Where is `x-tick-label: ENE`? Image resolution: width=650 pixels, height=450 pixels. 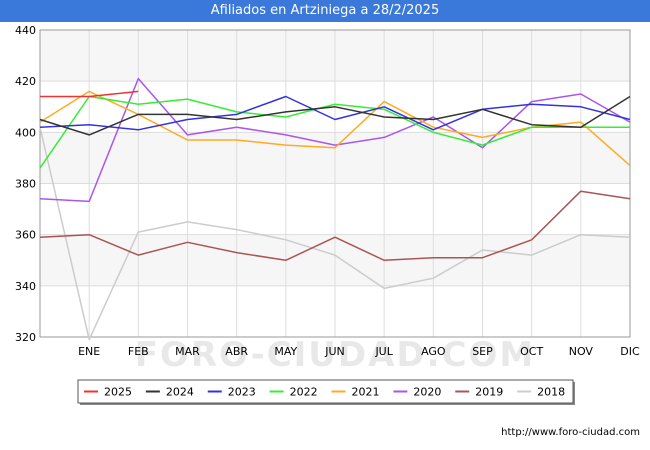 x-tick-label: ENE is located at coordinates (89, 351).